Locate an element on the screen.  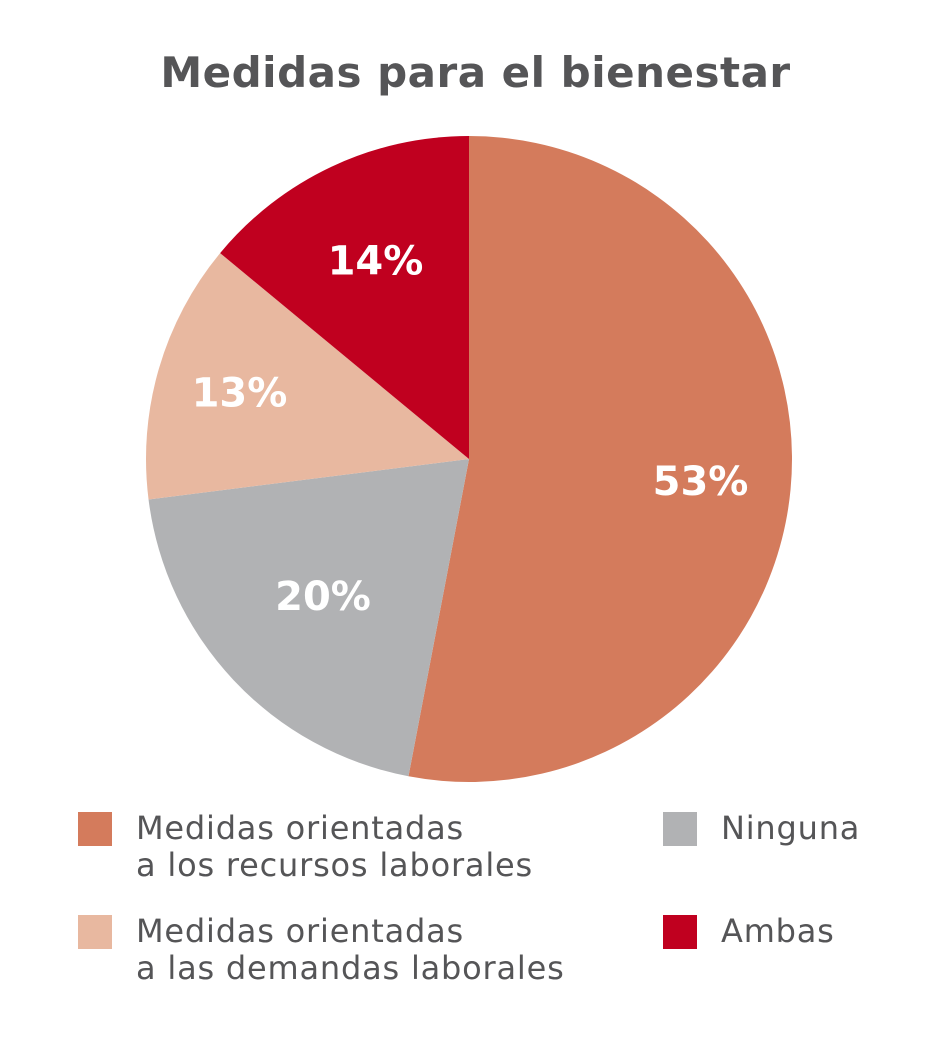
legend-item-ambas: Ambas is located at coordinates (749, 931).